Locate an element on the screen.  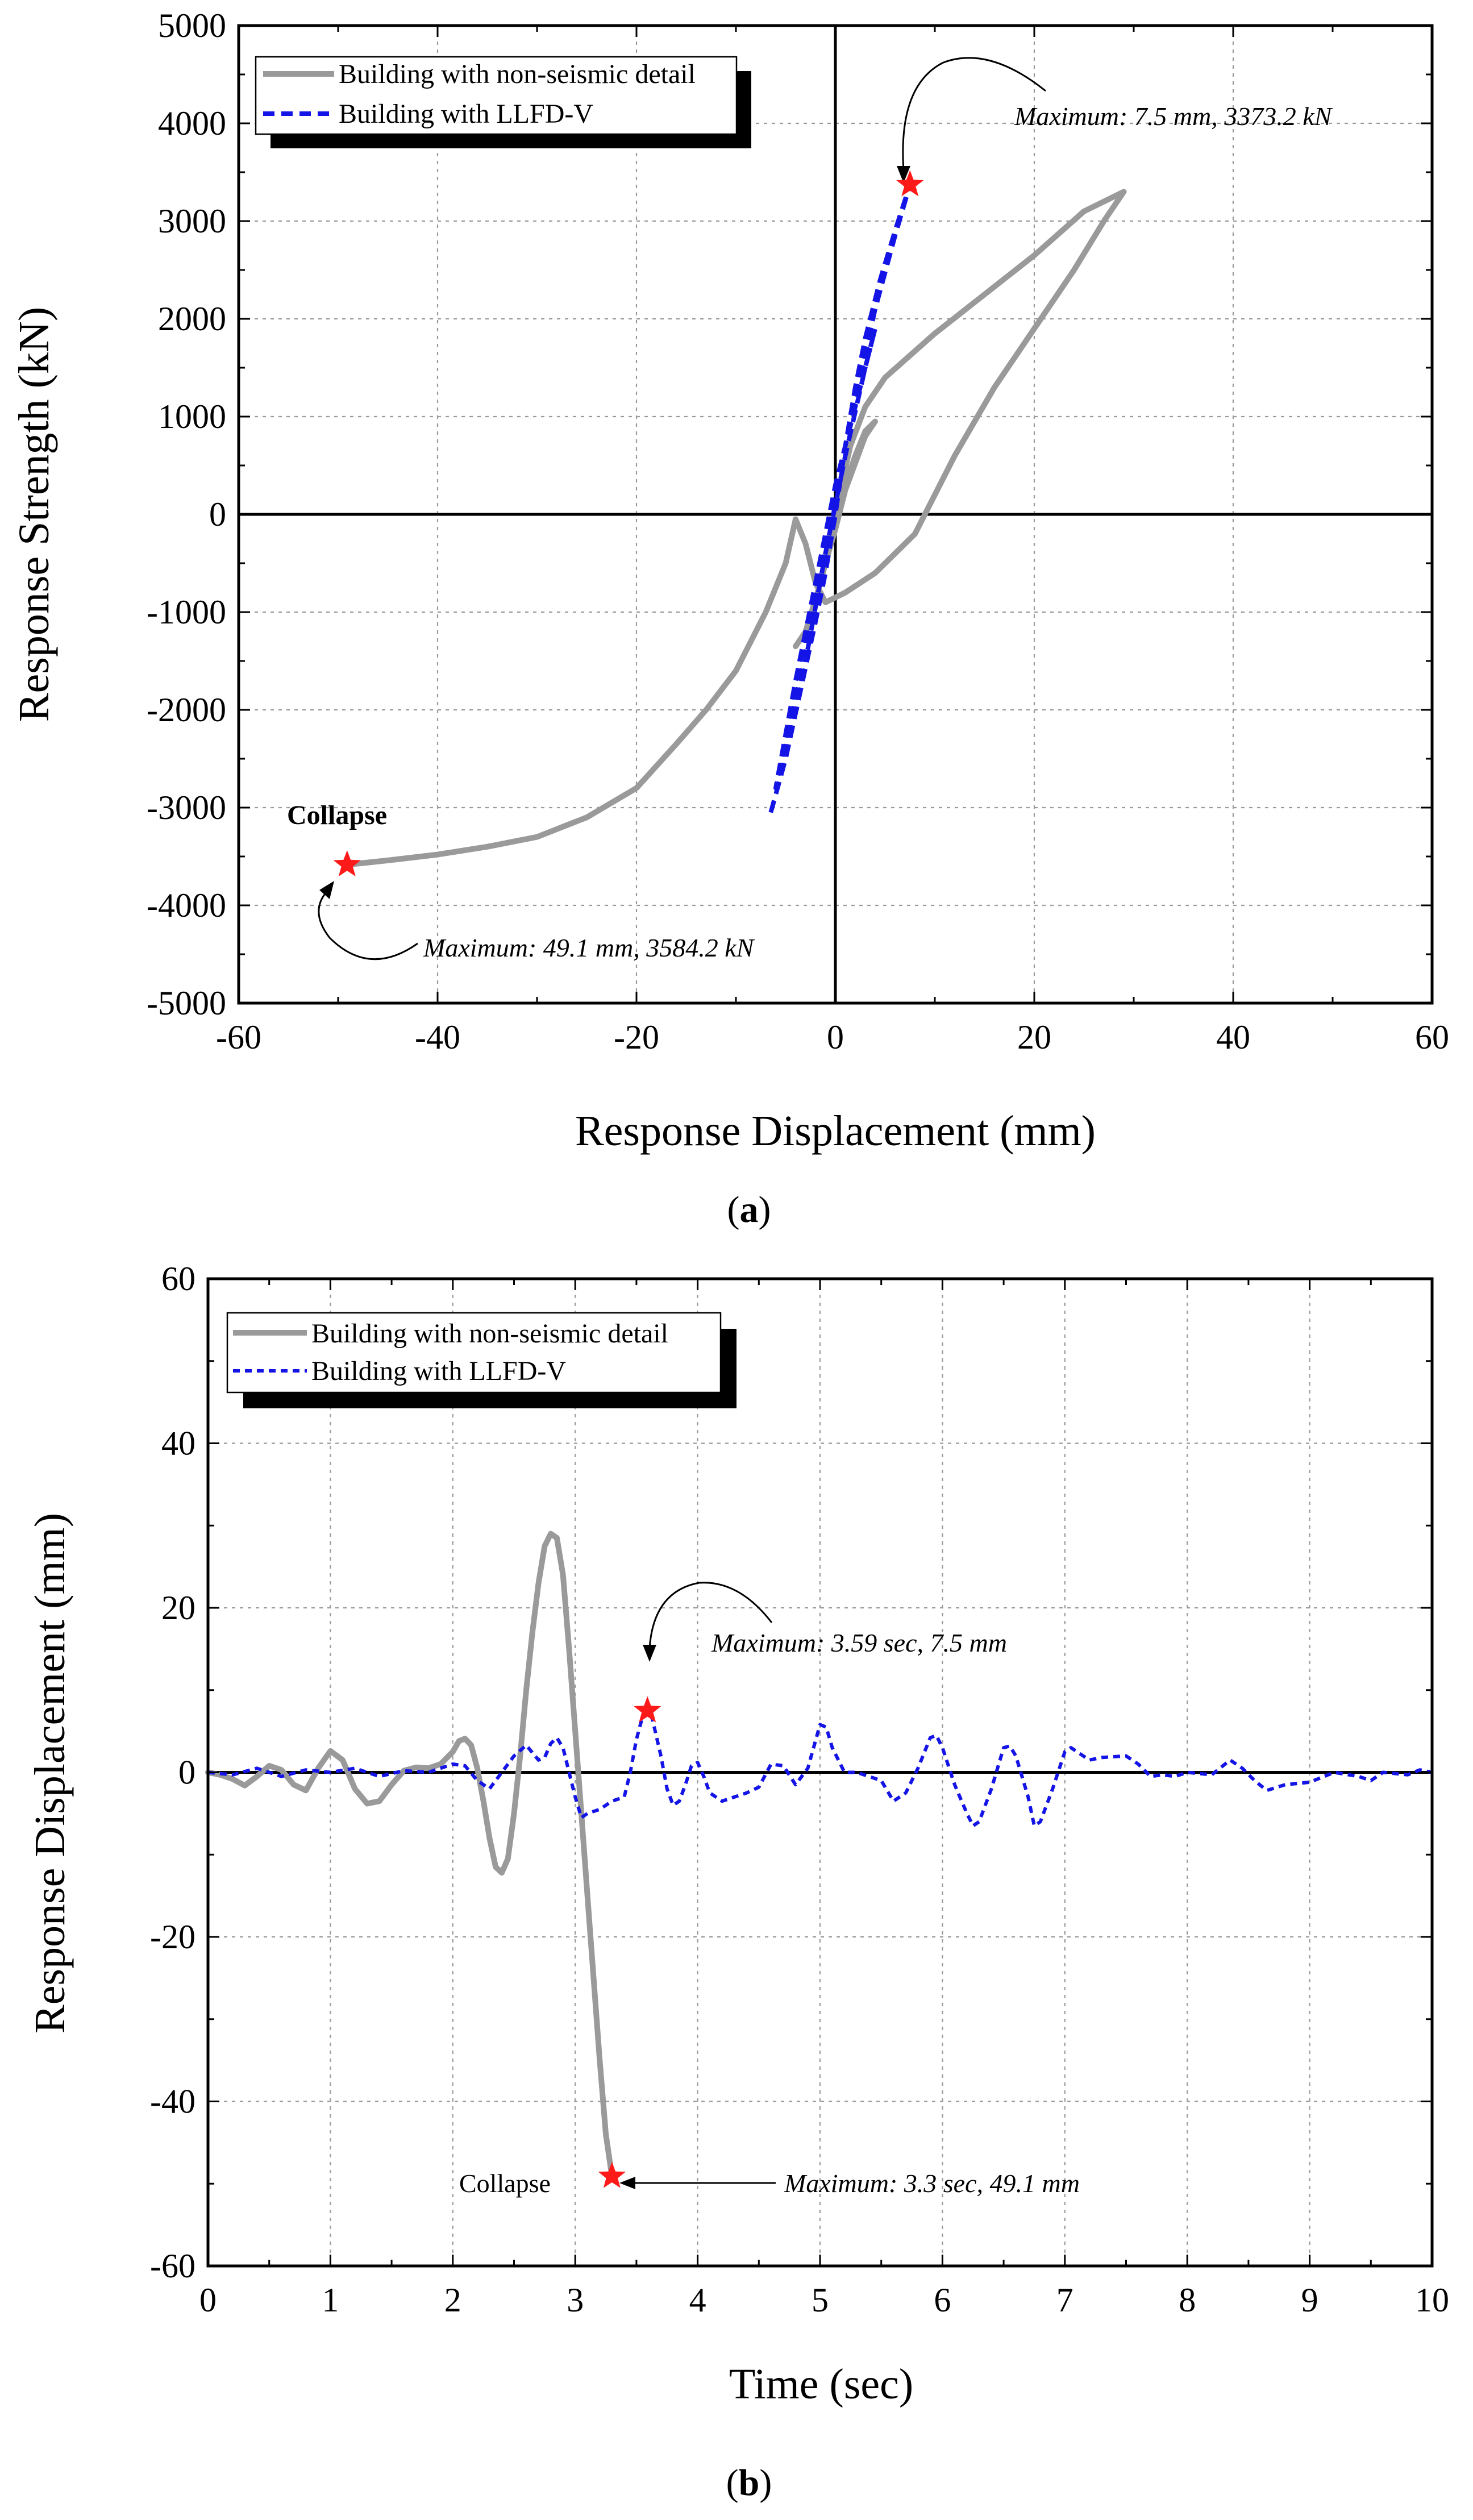
panel-b-caption-open: ( is located at coordinates (732, 2483).